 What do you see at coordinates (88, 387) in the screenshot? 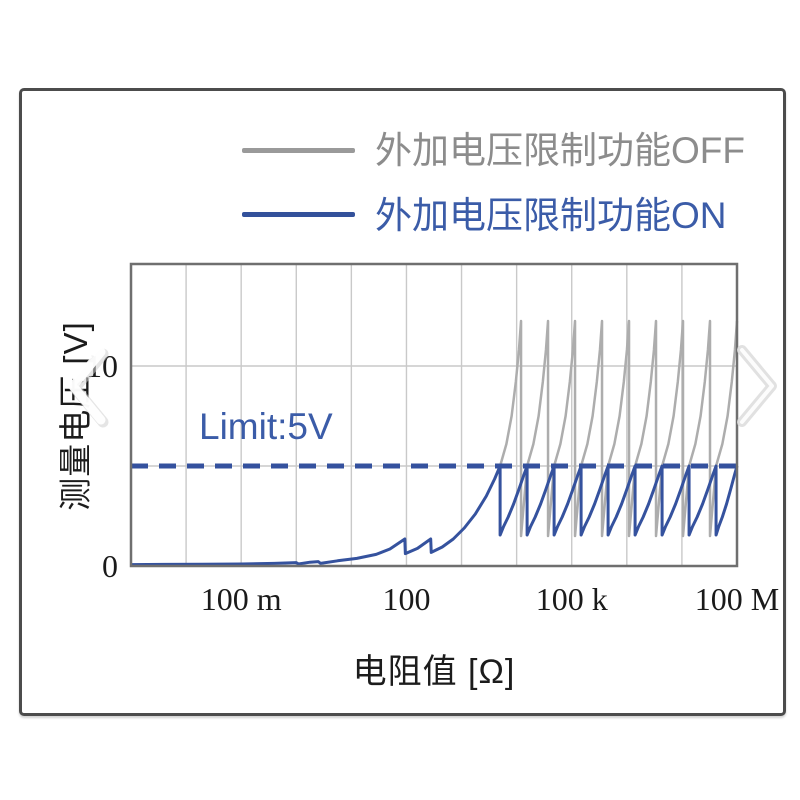
I see `carousel-previous-icon` at bounding box center [88, 387].